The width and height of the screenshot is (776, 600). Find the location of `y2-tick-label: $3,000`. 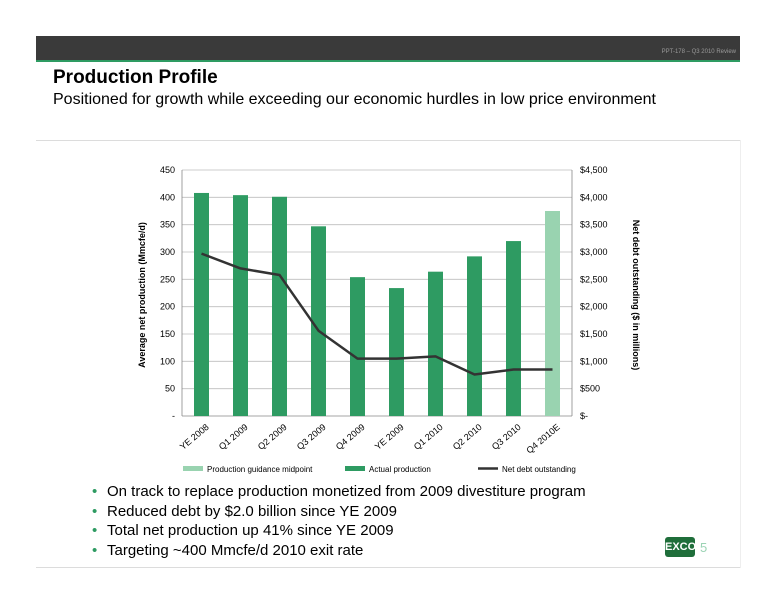

y2-tick-label: $3,000 is located at coordinates (594, 252).